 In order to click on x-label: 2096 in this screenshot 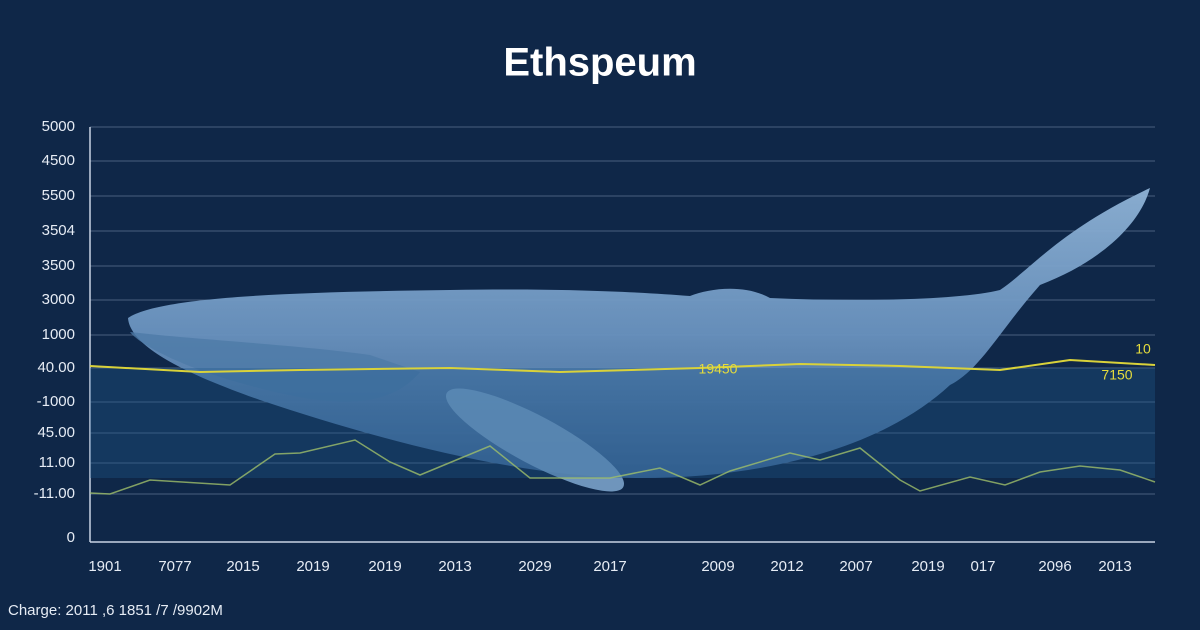, I will do `click(1054, 566)`.